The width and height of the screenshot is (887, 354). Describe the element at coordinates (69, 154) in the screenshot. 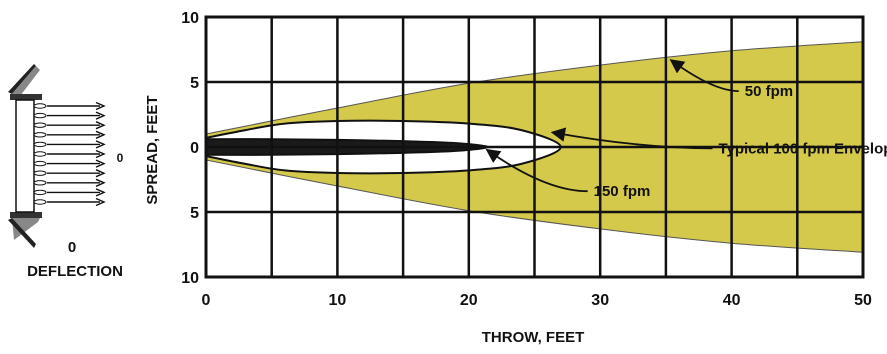

I see `outlet-blades` at that location.